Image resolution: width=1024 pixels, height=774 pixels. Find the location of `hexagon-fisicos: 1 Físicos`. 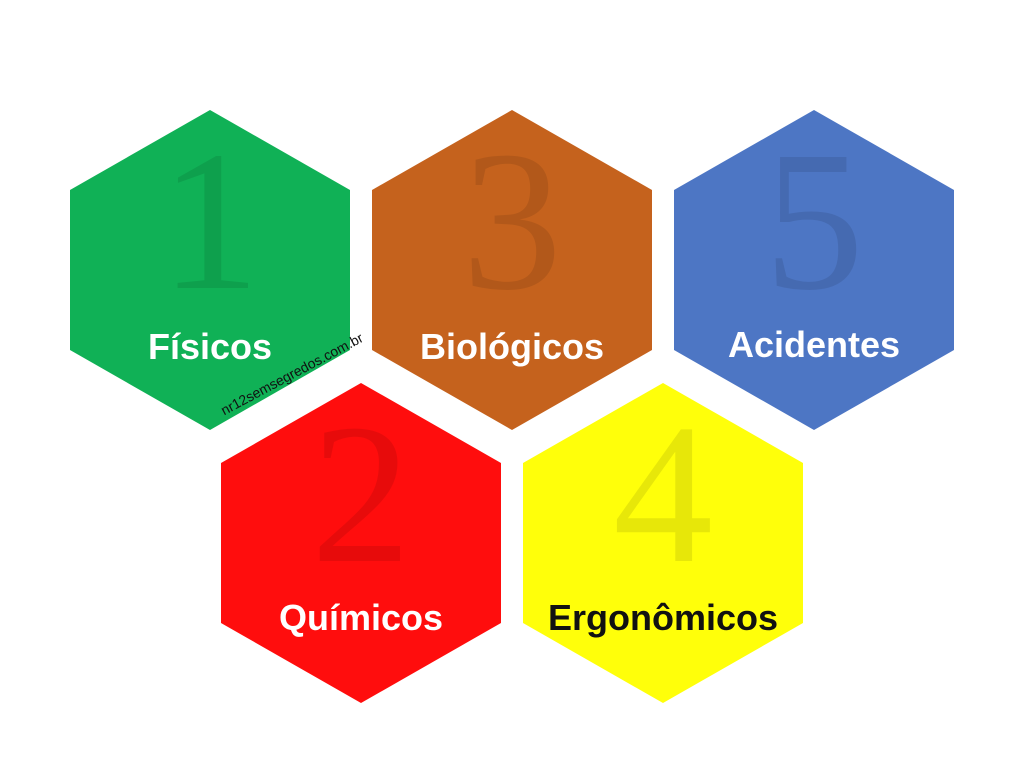

hexagon-fisicos: 1 Físicos is located at coordinates (210, 270).